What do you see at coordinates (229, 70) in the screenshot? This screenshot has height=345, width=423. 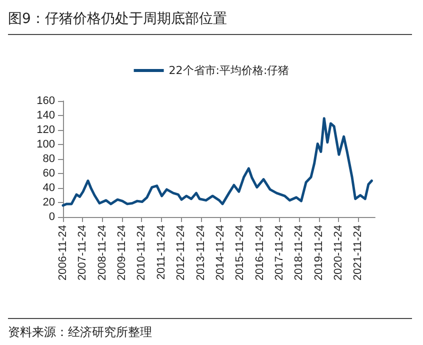 I see `legend-label: 22个省市:平均价格:仔猪` at bounding box center [229, 70].